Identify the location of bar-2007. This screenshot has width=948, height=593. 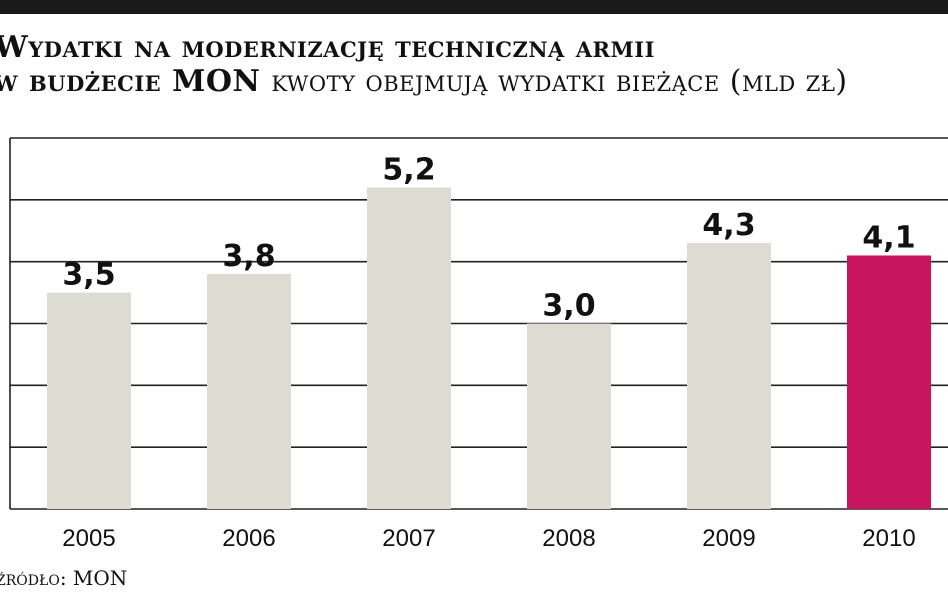
(409, 348).